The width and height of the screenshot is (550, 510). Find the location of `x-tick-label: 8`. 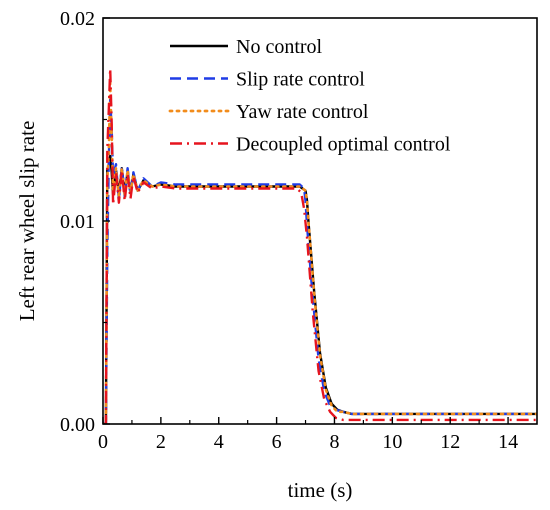

x-tick-label: 8 is located at coordinates (334, 442).